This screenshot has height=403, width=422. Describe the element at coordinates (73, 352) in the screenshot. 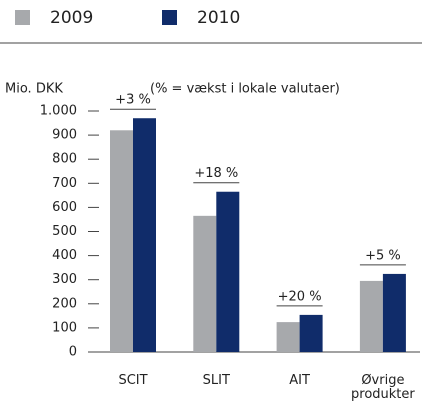

I see `y-tick-label: 0` at that location.